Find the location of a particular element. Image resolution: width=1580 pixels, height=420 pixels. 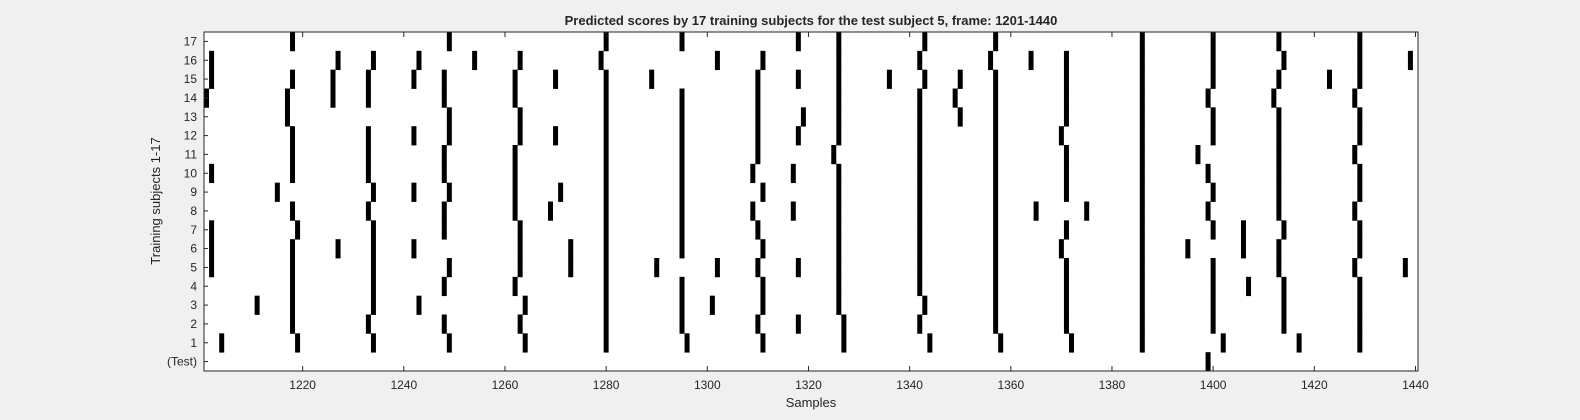

y-tick-label: (Test) is located at coordinates (182, 362).